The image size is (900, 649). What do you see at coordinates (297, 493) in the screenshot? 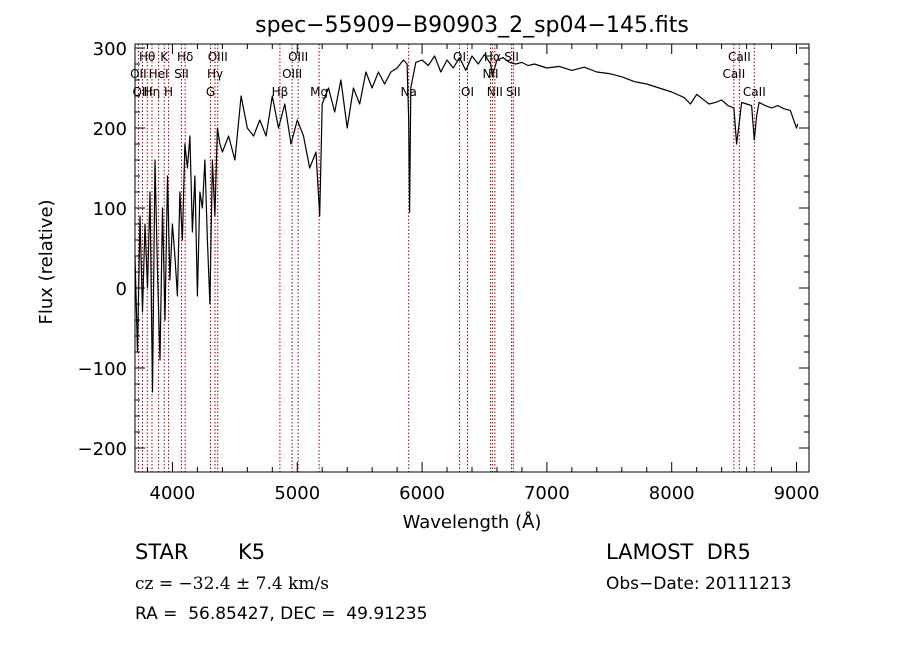
I see `x-tick-label: 5000` at bounding box center [297, 493].